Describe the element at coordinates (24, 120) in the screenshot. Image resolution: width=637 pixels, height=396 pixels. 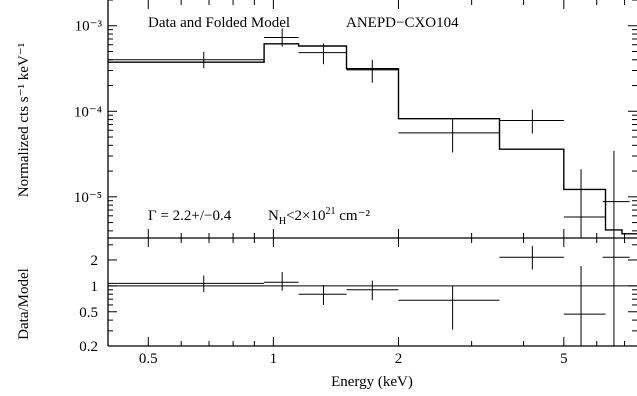
I see `top-y-axis-label: Normalized cts s⁻¹ keV⁻¹` at that location.